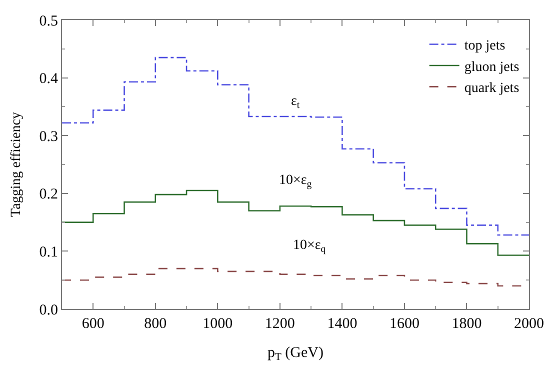 This screenshot has width=556, height=370. I want to click on y-tick-label: 0.2, so click(48, 194).